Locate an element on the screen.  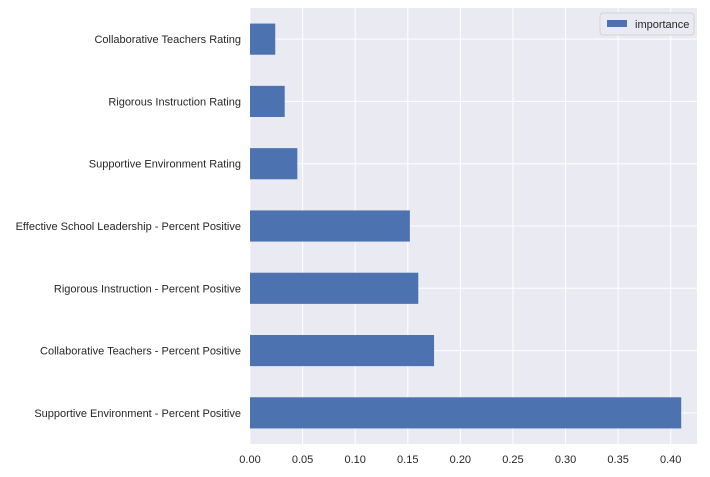
y-tick-label: Collaborative Teachers Rating is located at coordinates (167, 40).